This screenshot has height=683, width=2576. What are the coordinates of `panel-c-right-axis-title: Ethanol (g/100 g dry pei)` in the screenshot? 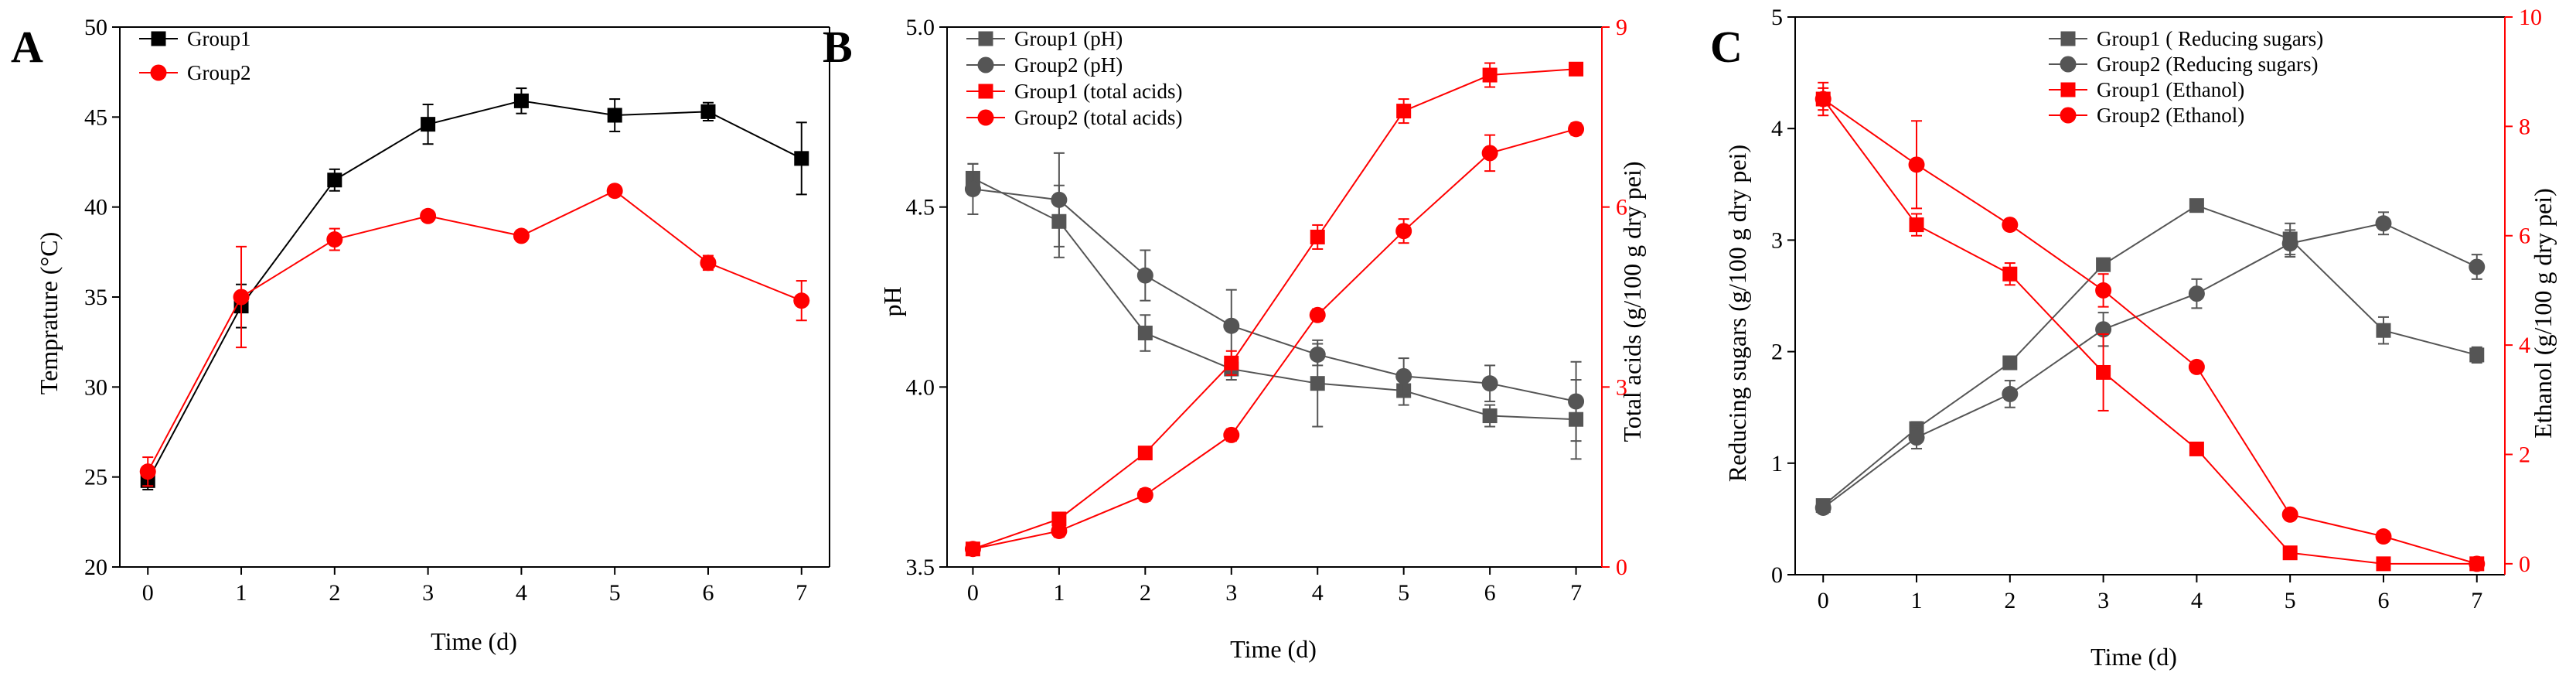 It's located at (2543, 313).